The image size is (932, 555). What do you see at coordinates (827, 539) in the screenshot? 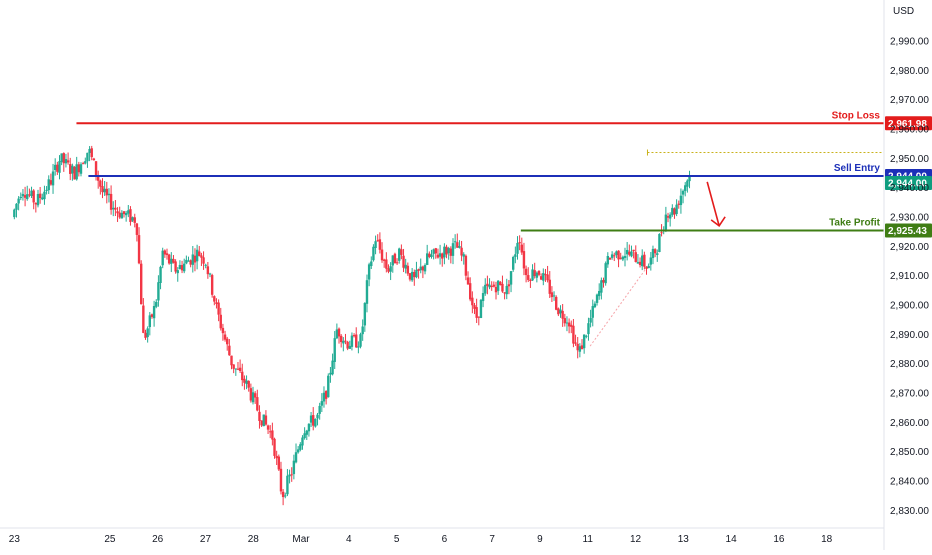
I see `x-tick-label: 18` at bounding box center [827, 539].